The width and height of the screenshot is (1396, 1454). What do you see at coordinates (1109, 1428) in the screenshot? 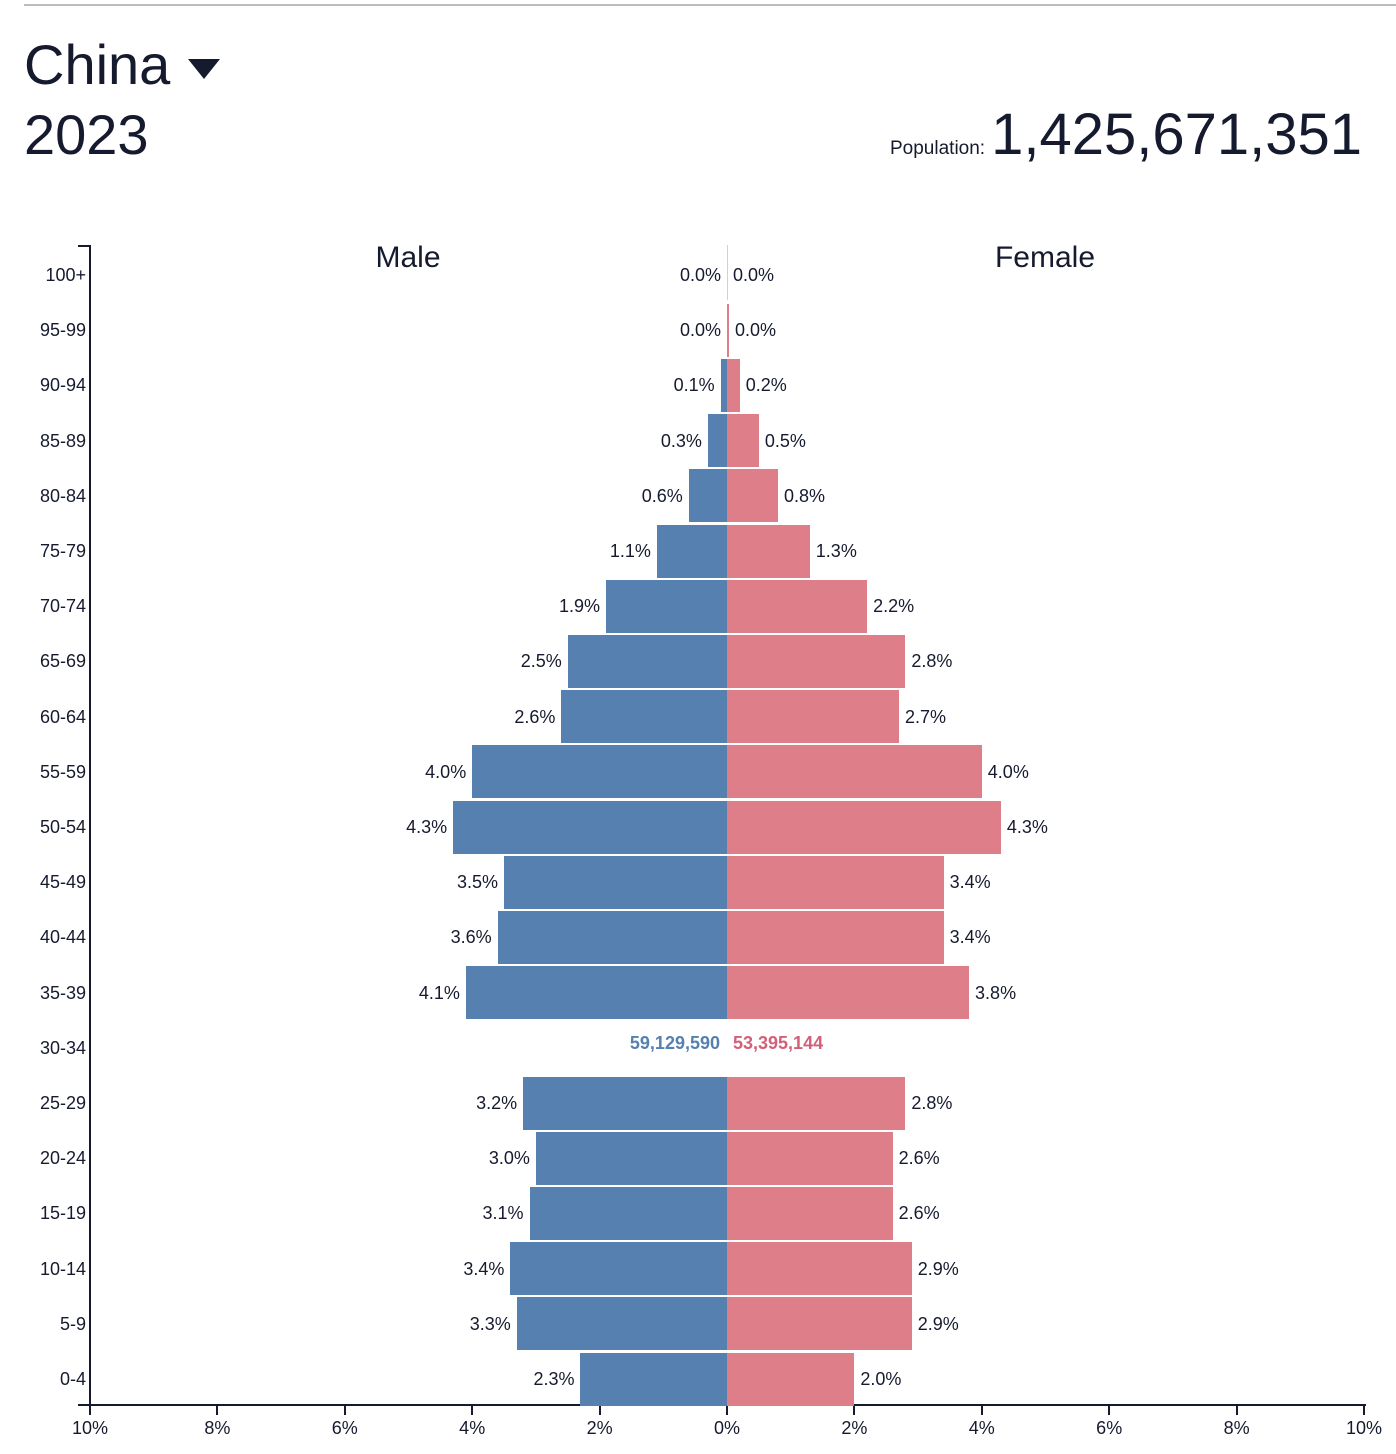
I see `x-axis-tick-label: 6%` at bounding box center [1109, 1428].